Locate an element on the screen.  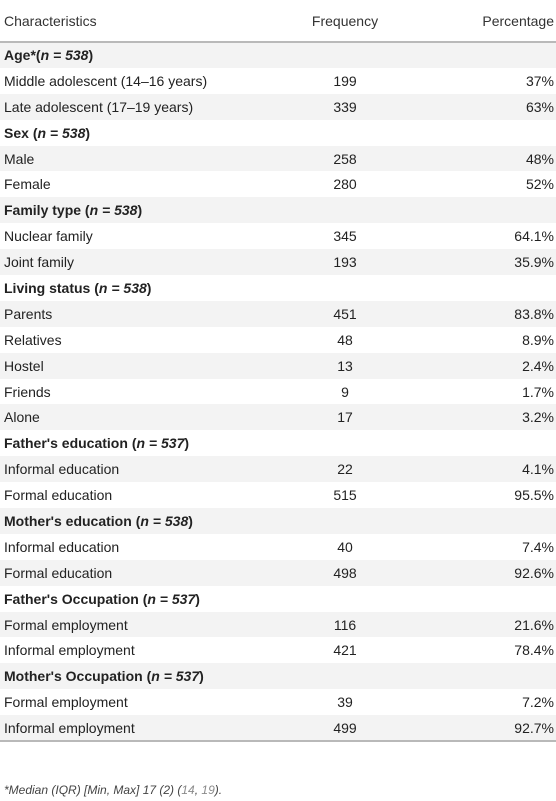
row-label: Formal employment is located at coordinates (66, 624).